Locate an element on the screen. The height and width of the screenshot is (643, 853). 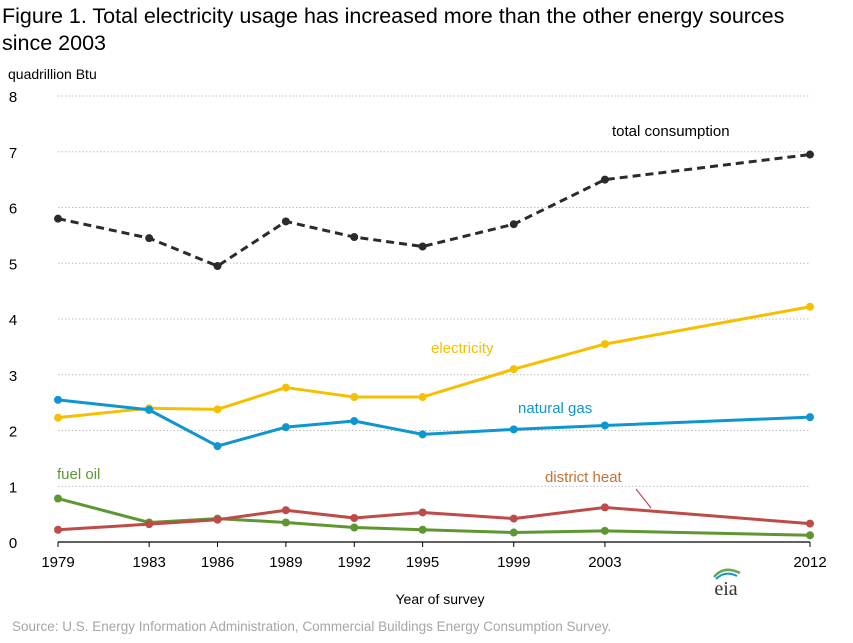
eia-logo-text: eia is located at coordinates (725, 588).